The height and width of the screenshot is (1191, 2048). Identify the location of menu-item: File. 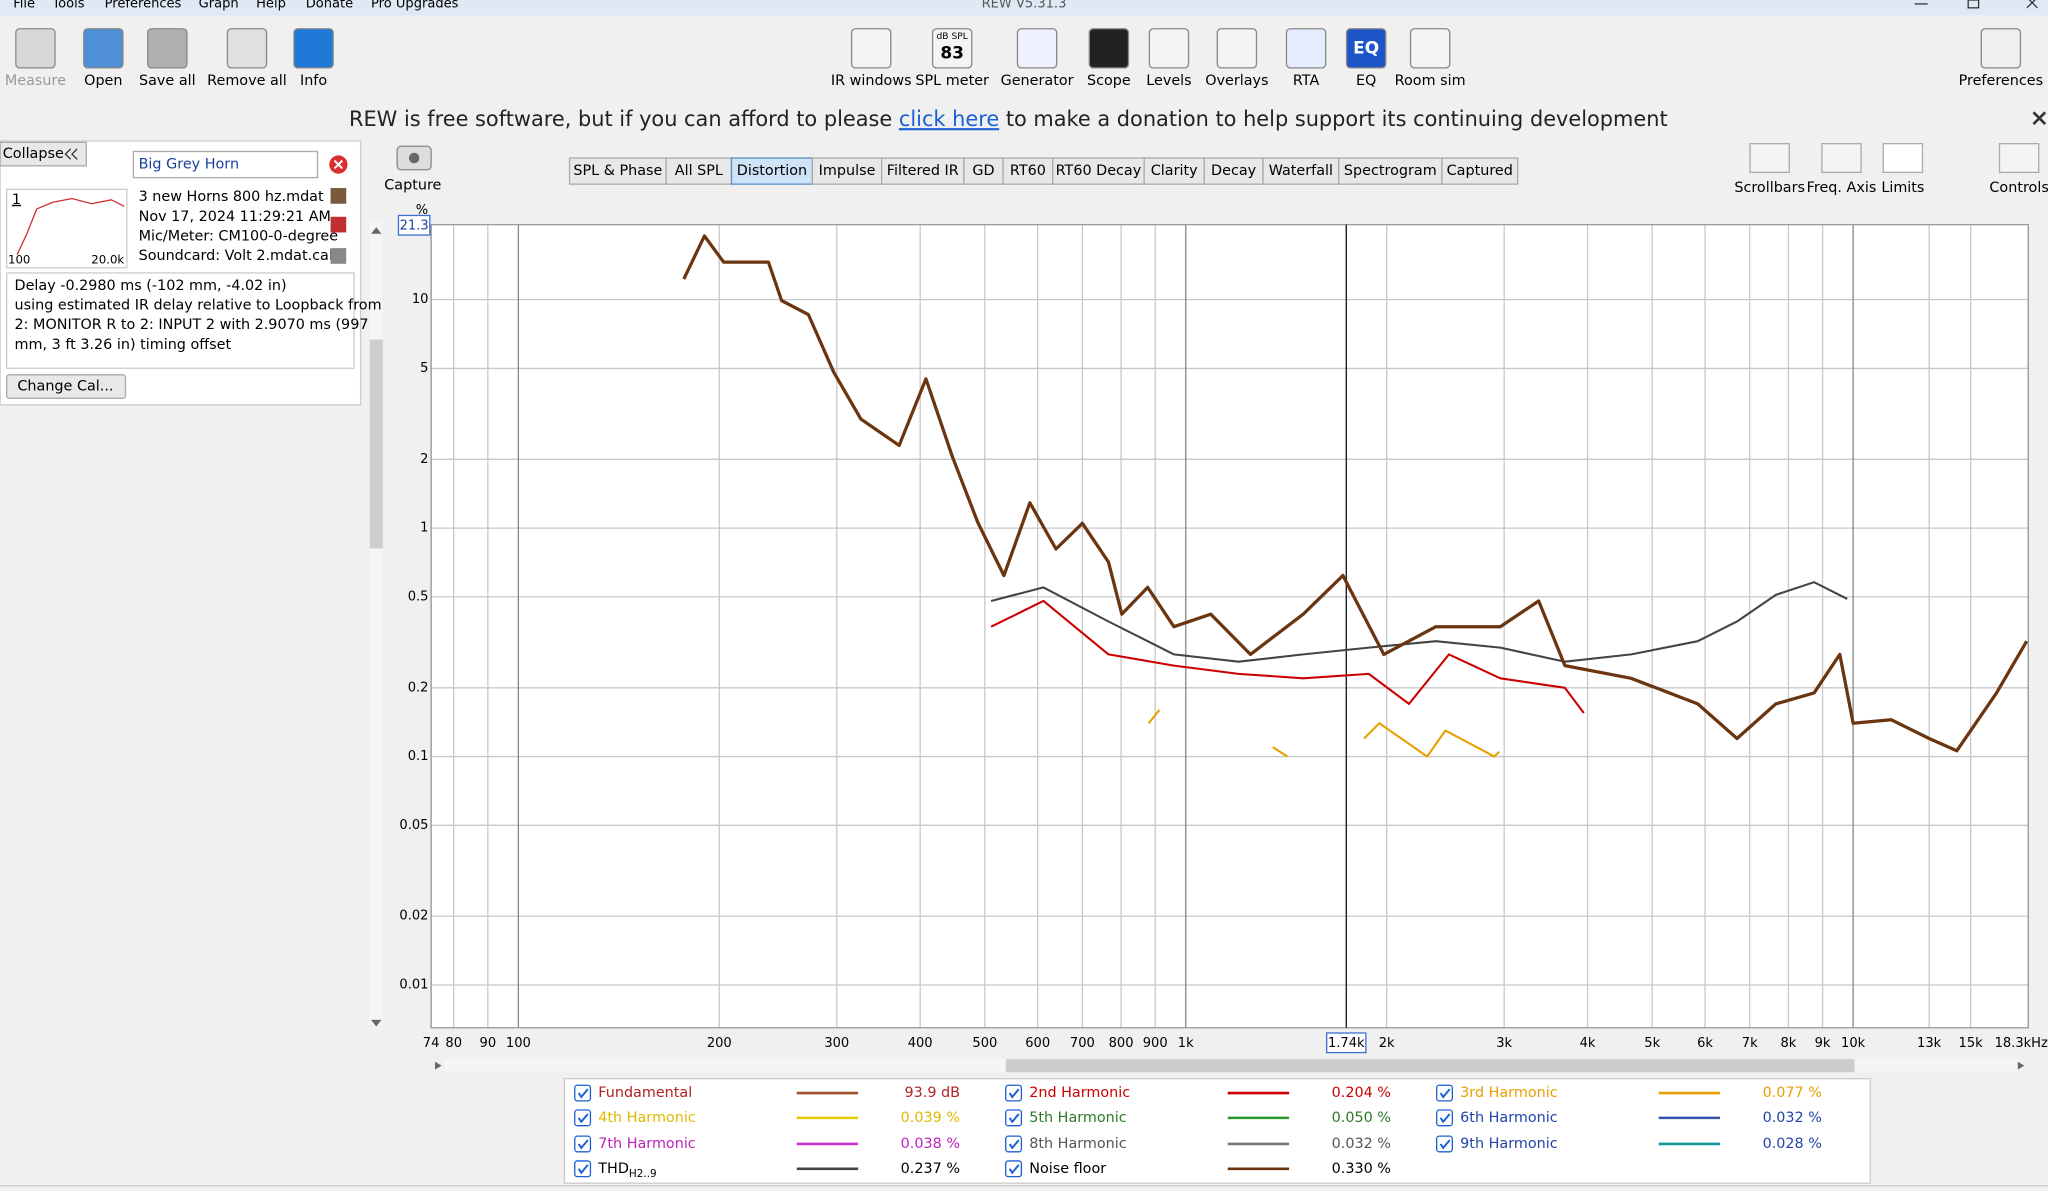
(24, 5).